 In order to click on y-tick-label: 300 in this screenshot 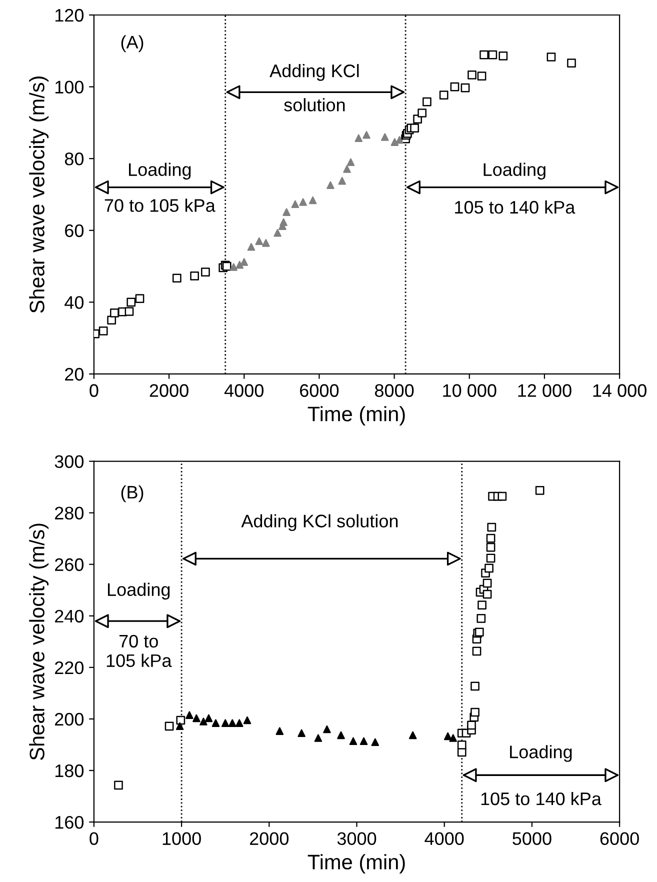, I will do `click(69, 461)`.